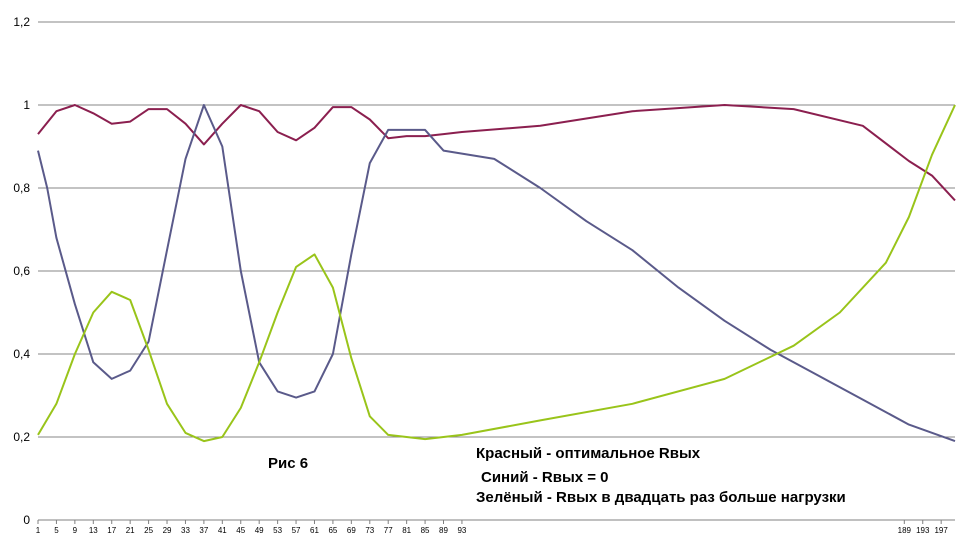 Image resolution: width=968 pixels, height=547 pixels. Describe the element at coordinates (21, 22) in the screenshot. I see `y-tick-label: 1,2` at that location.